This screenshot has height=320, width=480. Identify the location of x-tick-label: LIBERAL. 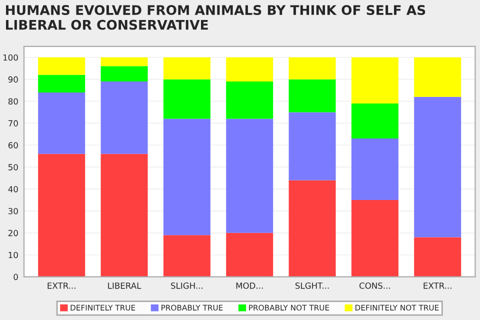
(125, 285).